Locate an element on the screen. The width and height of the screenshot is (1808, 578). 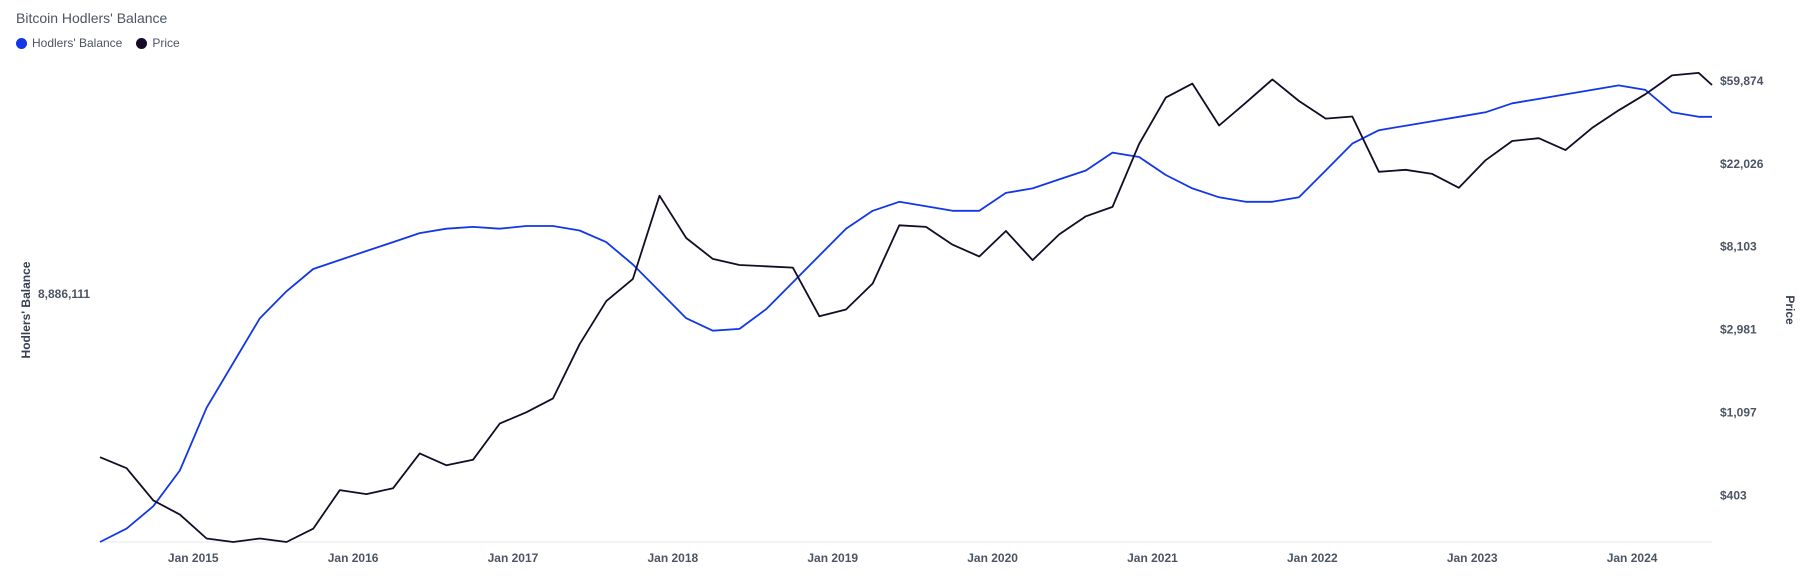
x-tick-label: Jan 2019 is located at coordinates (832, 558).